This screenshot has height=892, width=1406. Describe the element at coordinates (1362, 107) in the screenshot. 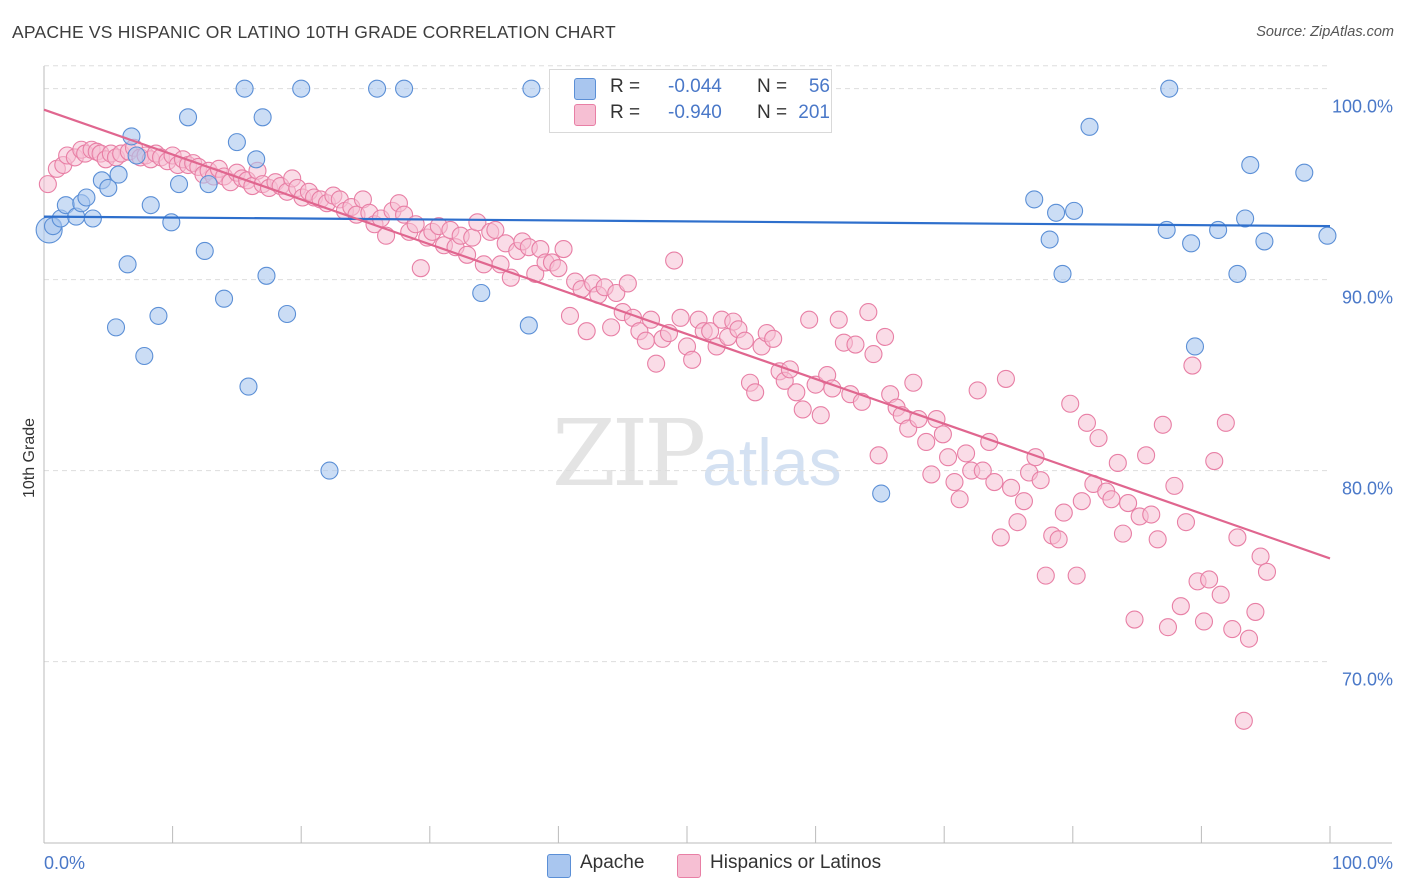

I see `y-tick-label: 100.0%` at that location.